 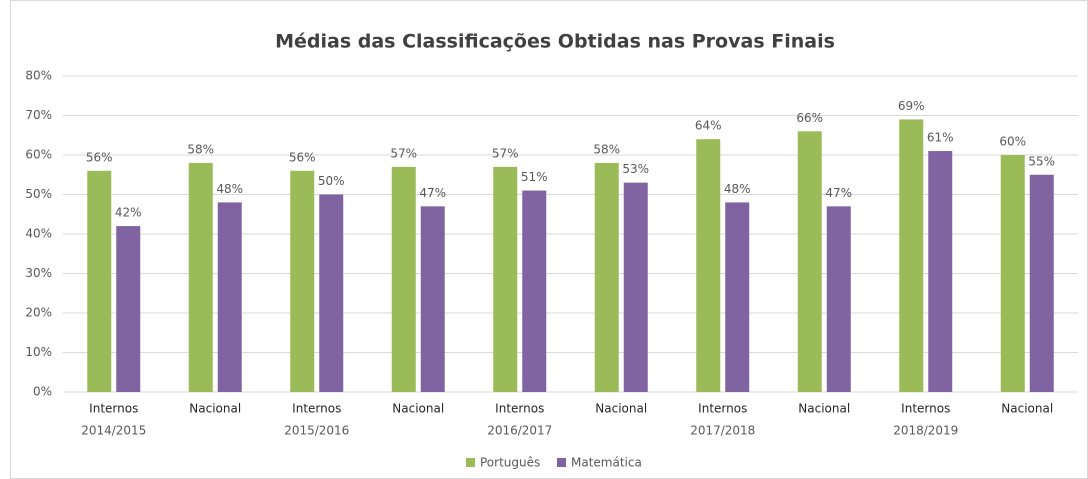 What do you see at coordinates (38, 194) in the screenshot?
I see `y-tick-label: 50%` at bounding box center [38, 194].